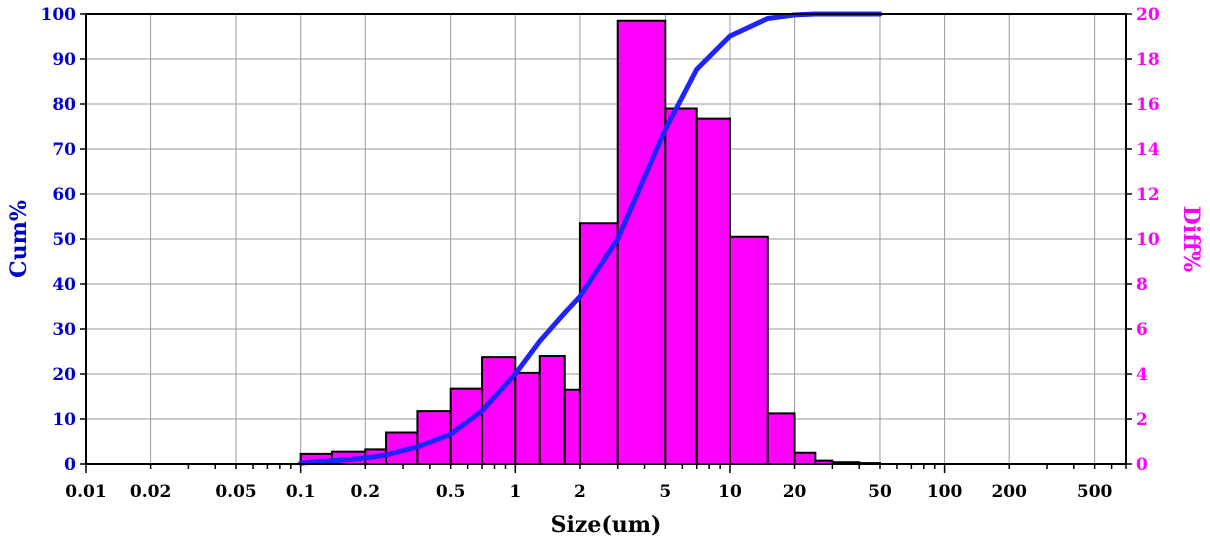  What do you see at coordinates (1142, 285) in the screenshot?
I see `y2-tick-label: 8` at bounding box center [1142, 285].